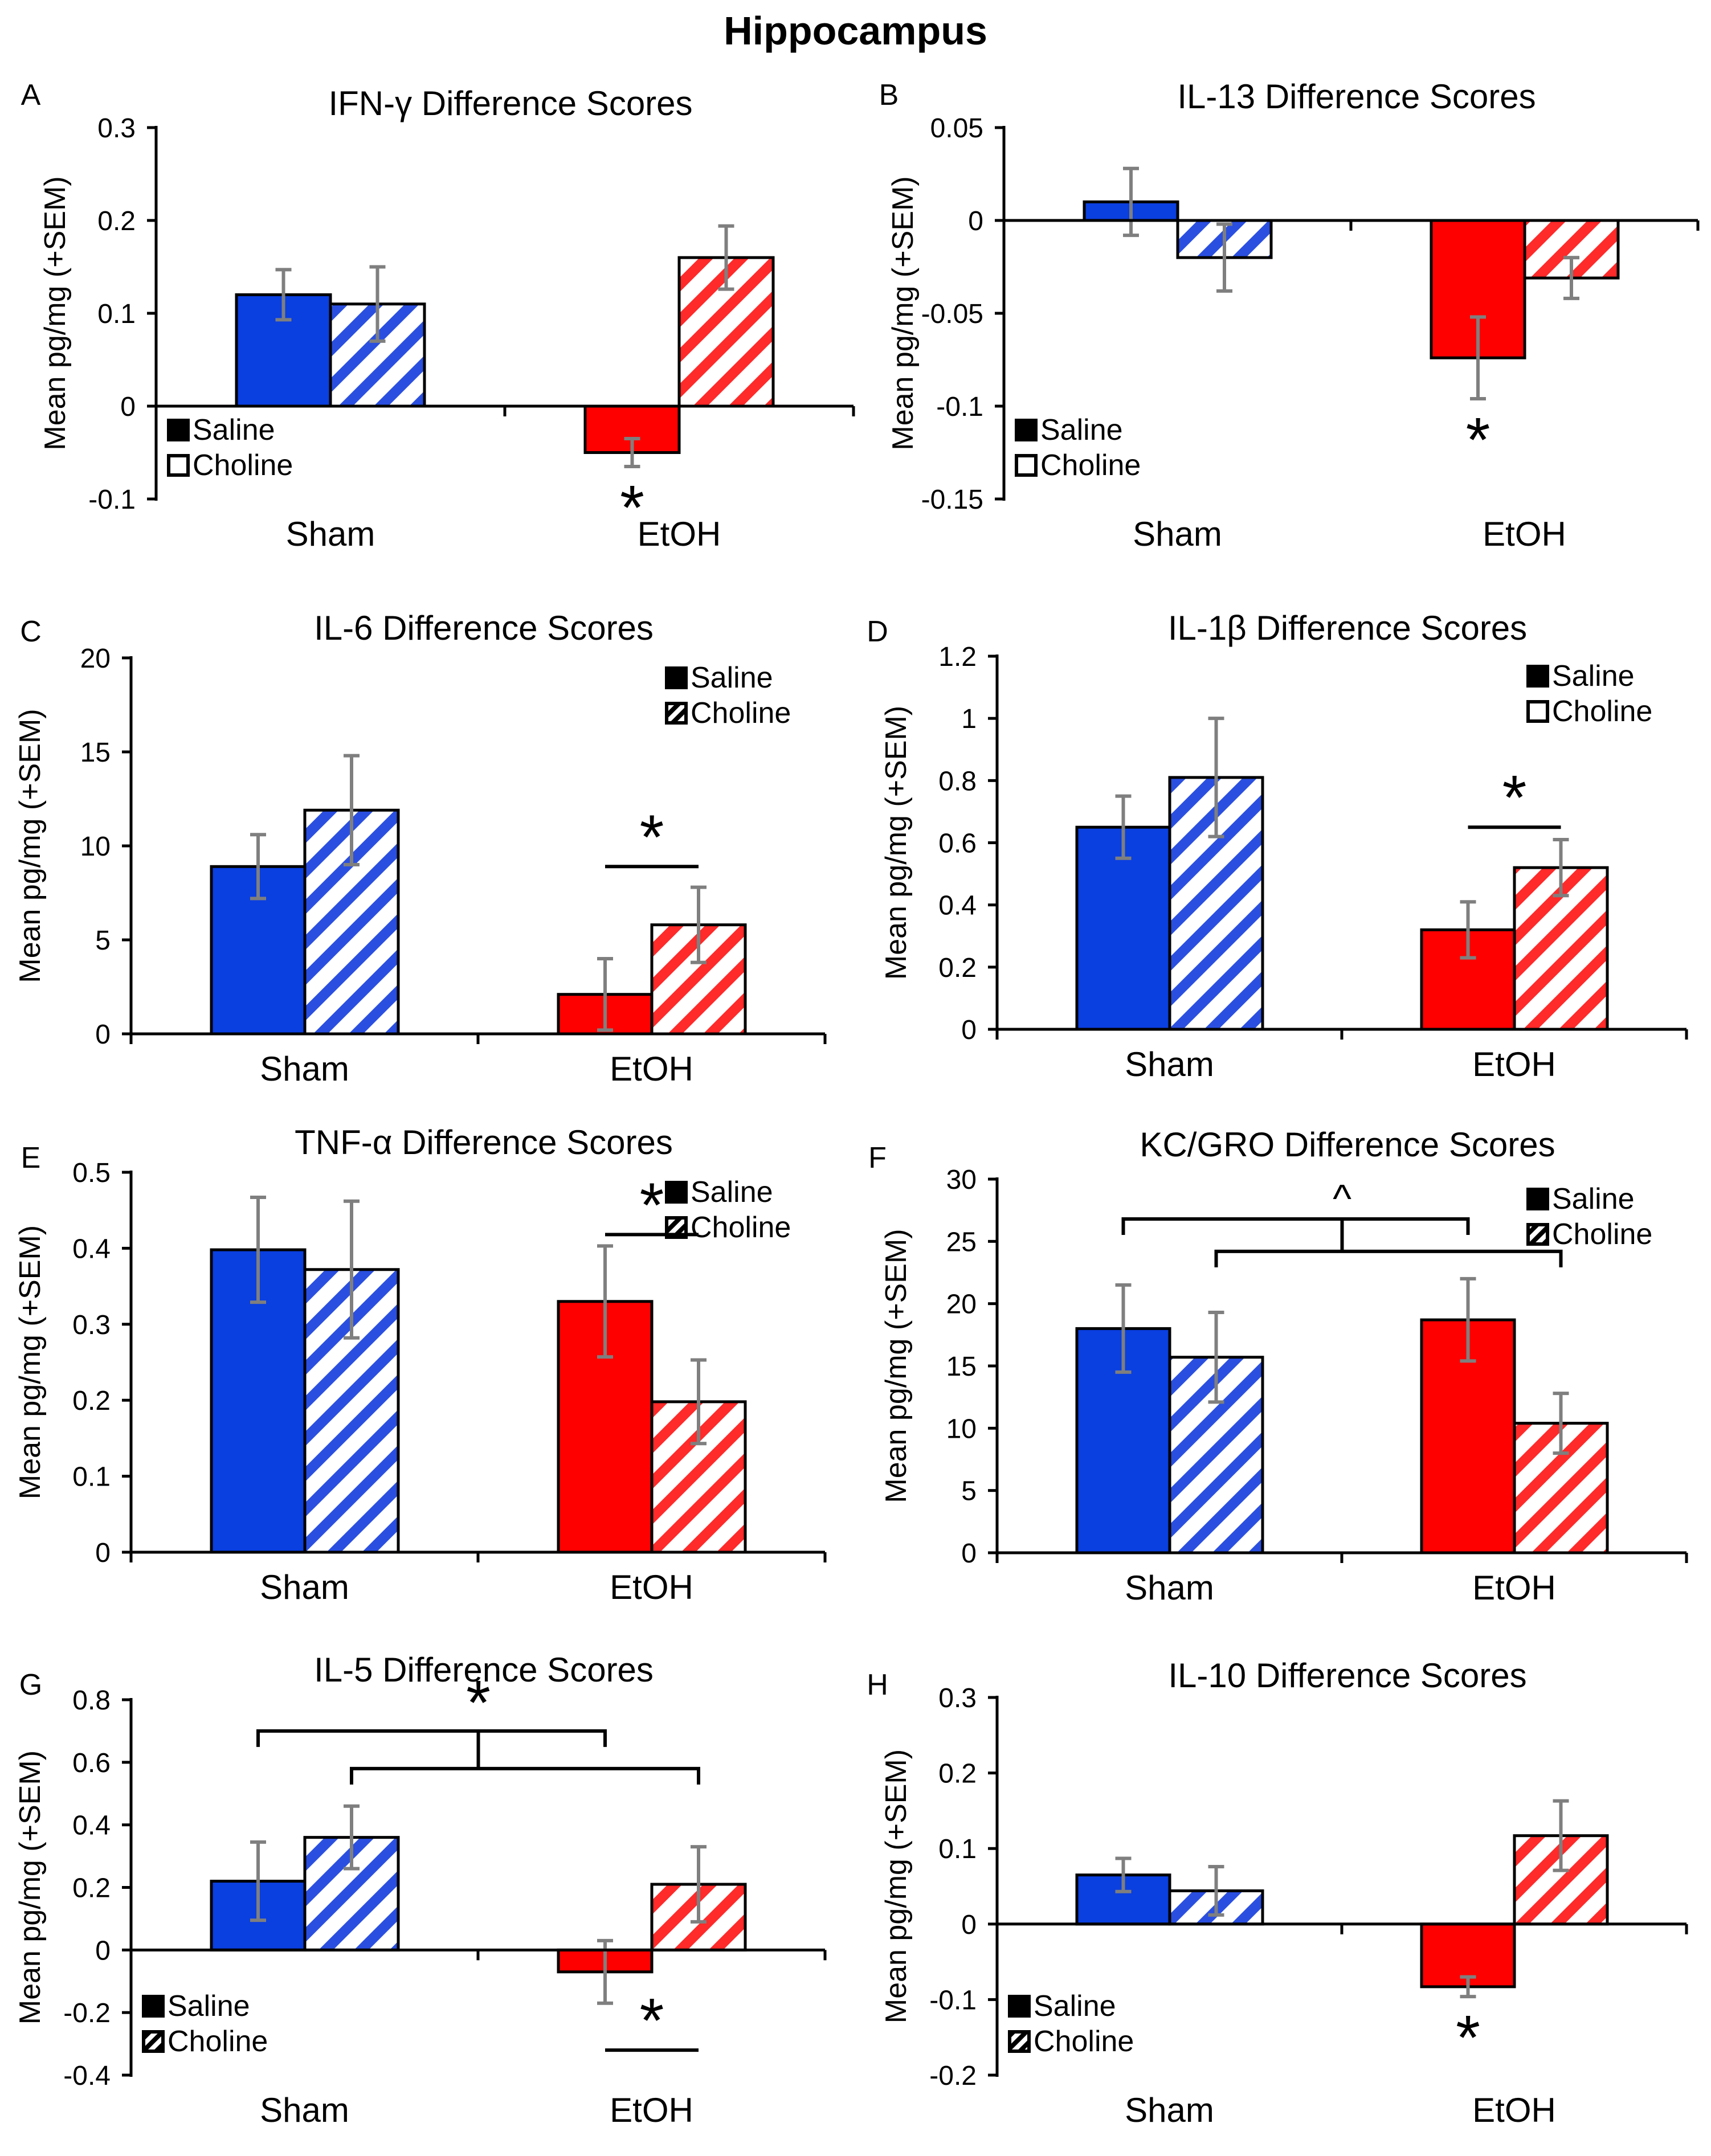 Image resolution: width=1711 pixels, height=2156 pixels. I want to click on figure-title: Hippocampus, so click(855, 31).